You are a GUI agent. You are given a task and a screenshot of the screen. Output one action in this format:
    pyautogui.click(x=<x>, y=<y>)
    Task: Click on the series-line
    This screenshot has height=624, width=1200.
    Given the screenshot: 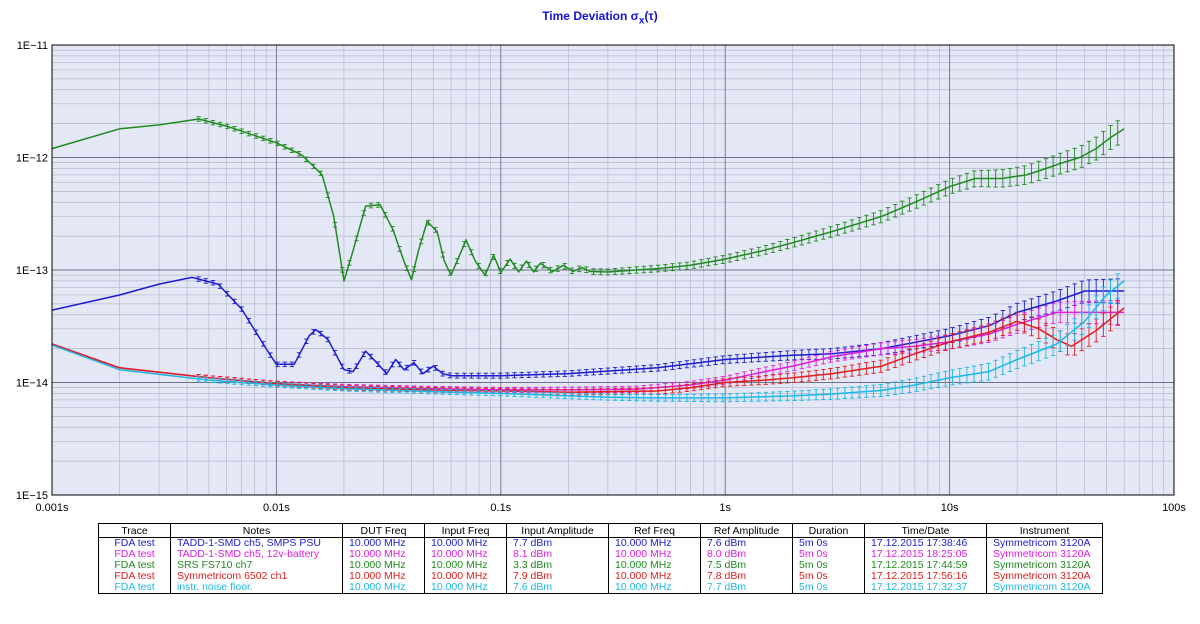 What is the action you would take?
    pyautogui.click(x=588, y=350)
    